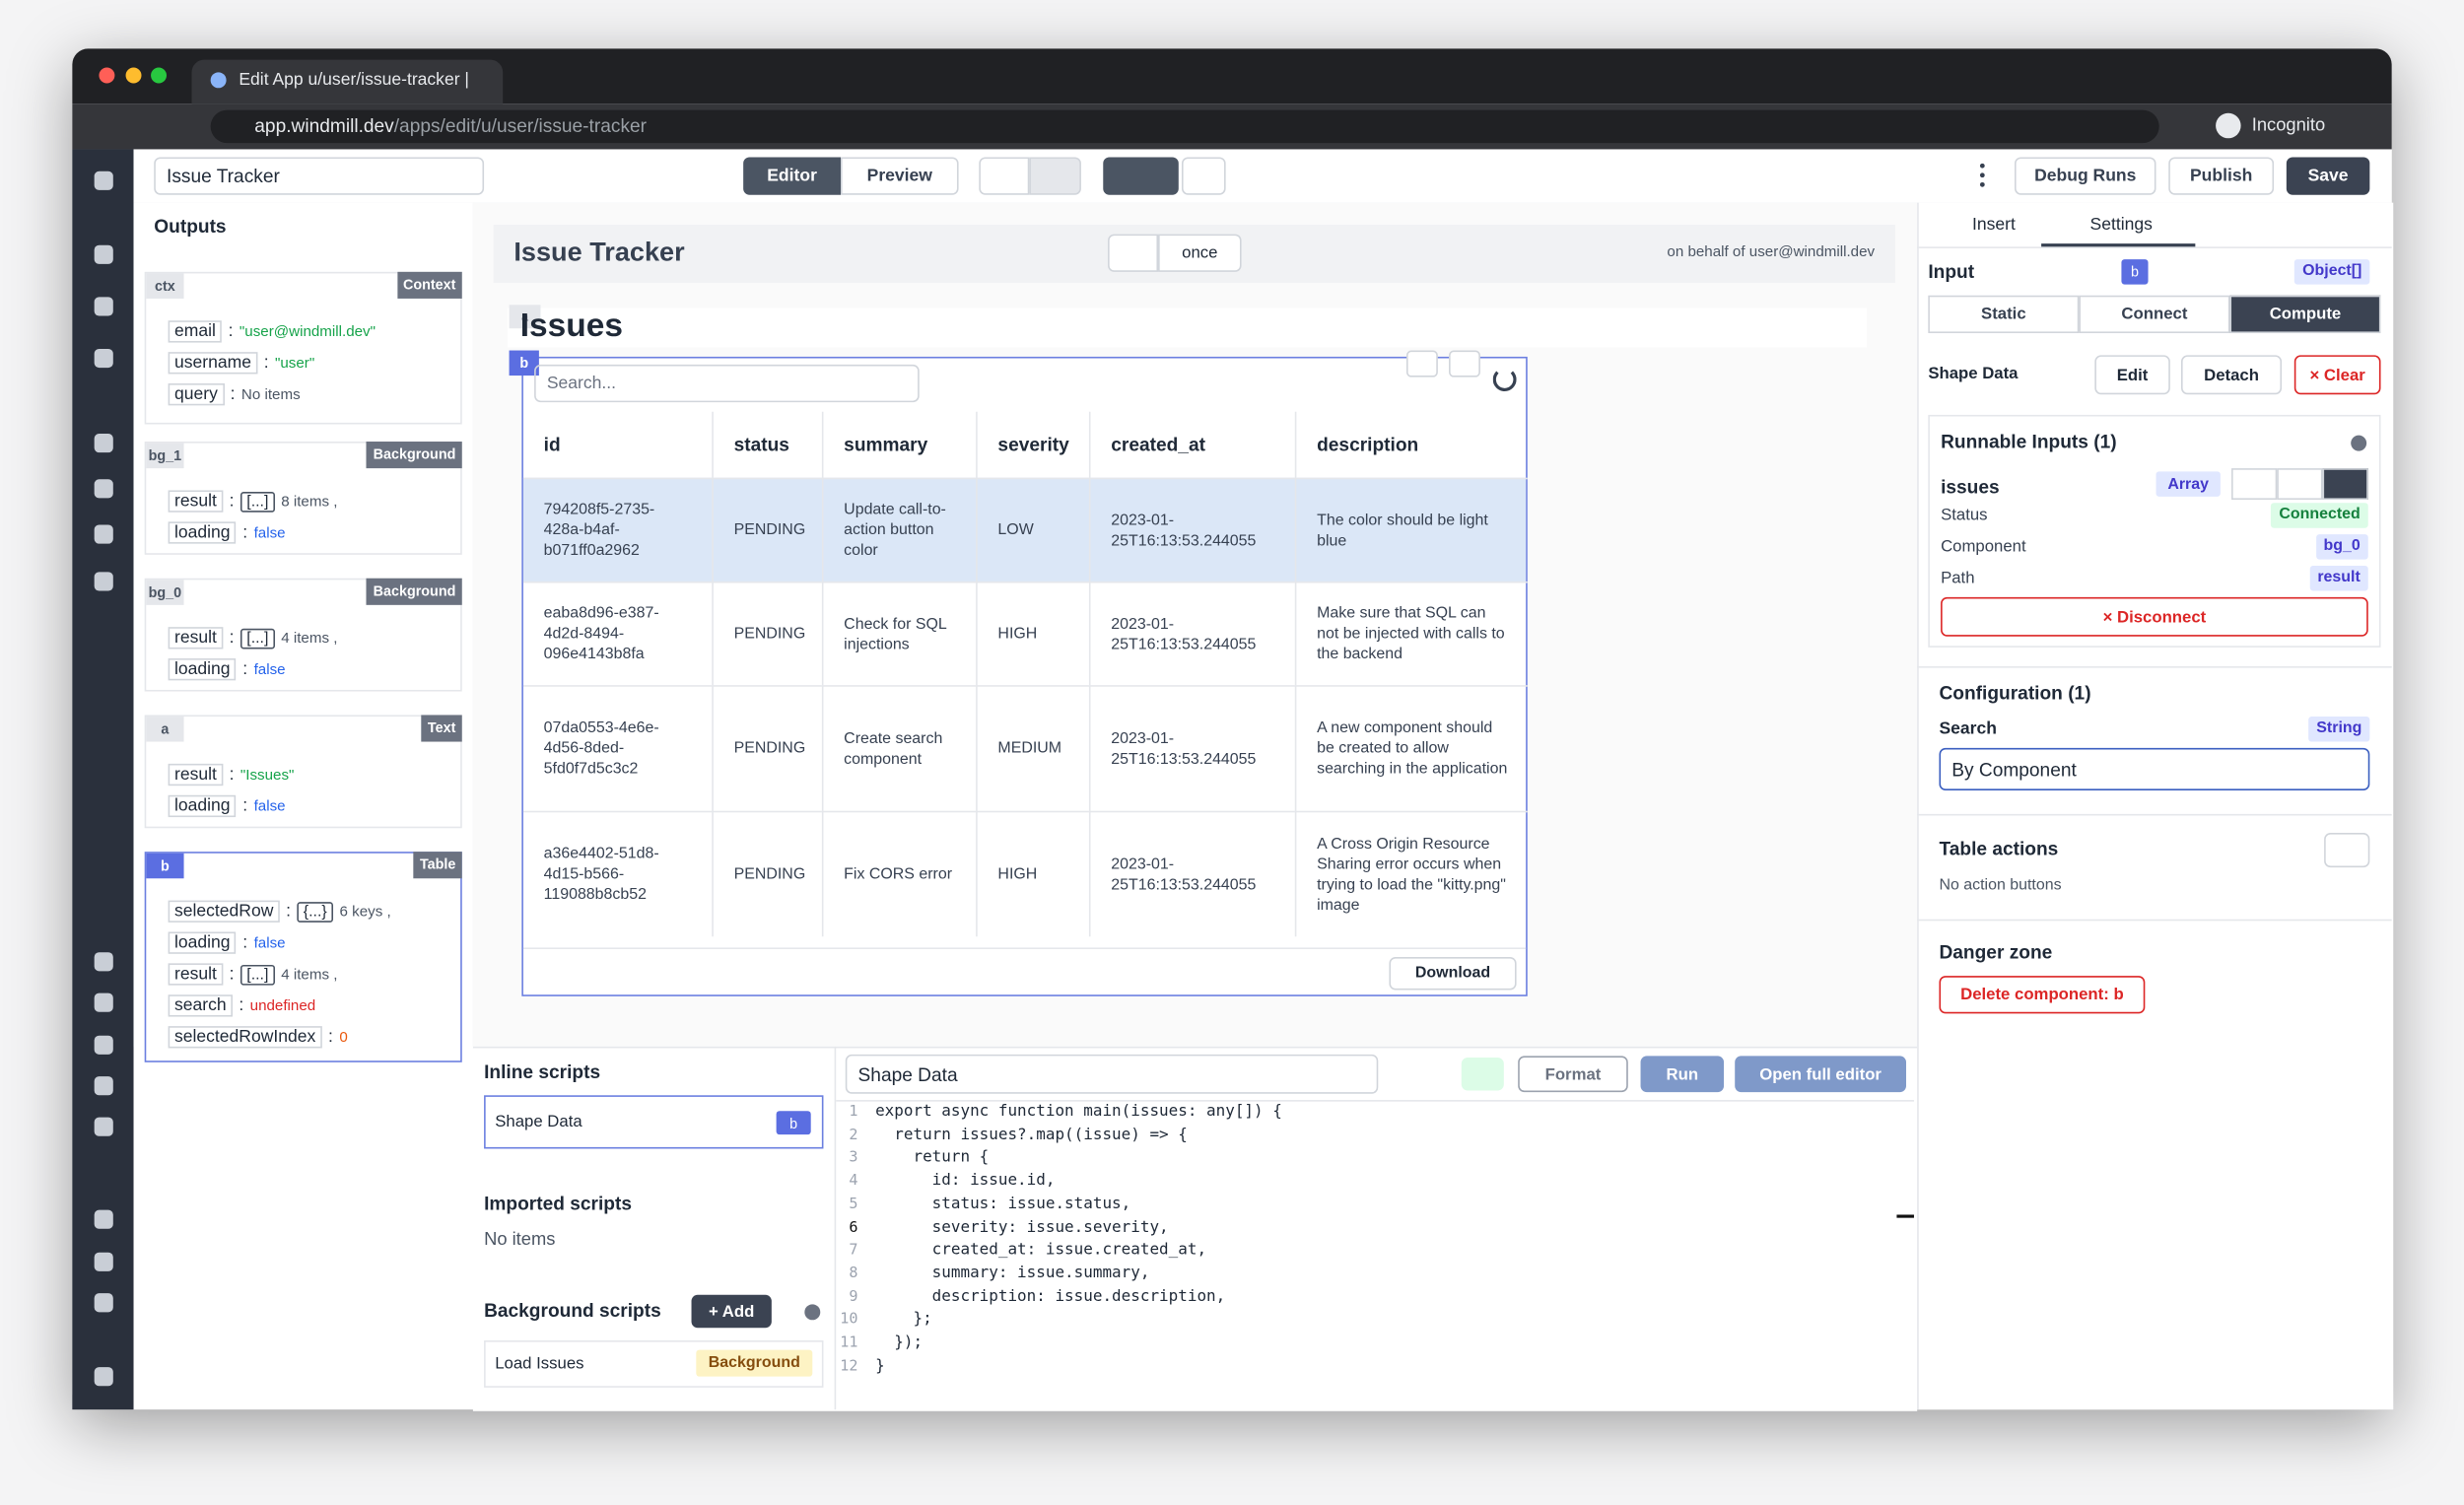 This screenshot has height=1505, width=2464. What do you see at coordinates (1055, 176) in the screenshot?
I see `desktop-toggle` at bounding box center [1055, 176].